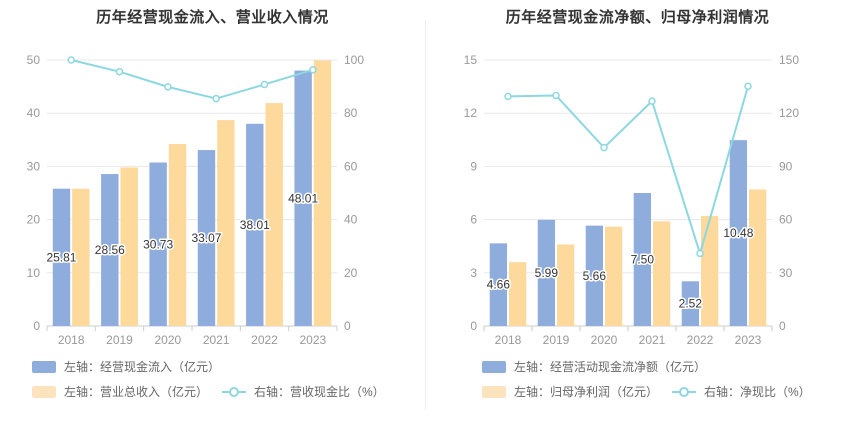 This screenshot has height=437, width=850. I want to click on bar-data-label: 28.56, so click(110, 250).